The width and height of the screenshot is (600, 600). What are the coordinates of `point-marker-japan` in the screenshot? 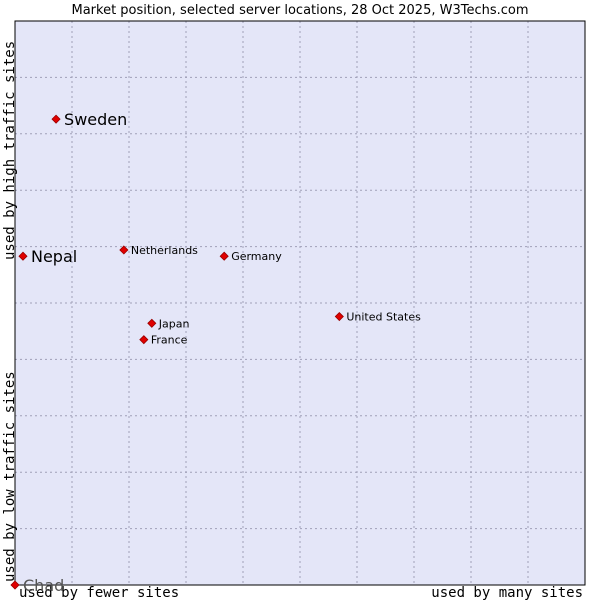 It's located at (152, 323).